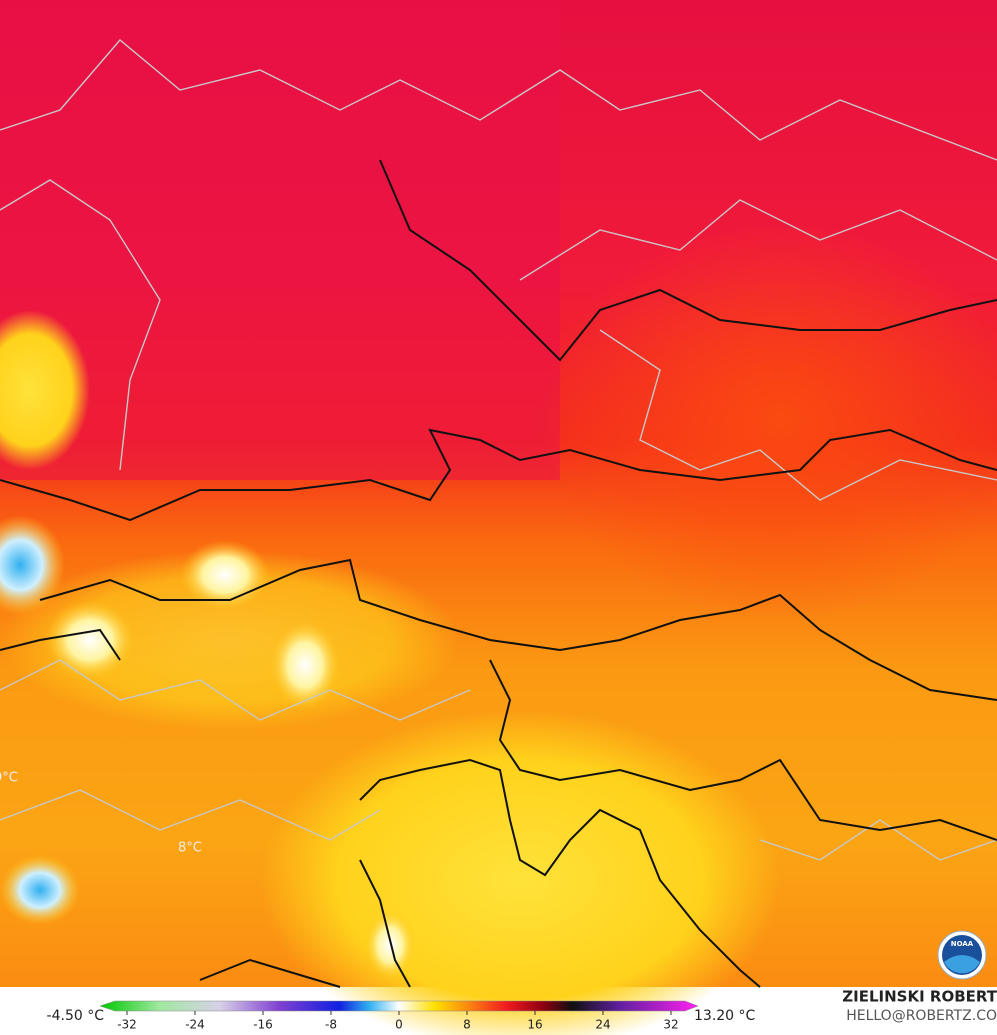  What do you see at coordinates (534, 1025) in the screenshot?
I see `tick-label: 16` at bounding box center [534, 1025].